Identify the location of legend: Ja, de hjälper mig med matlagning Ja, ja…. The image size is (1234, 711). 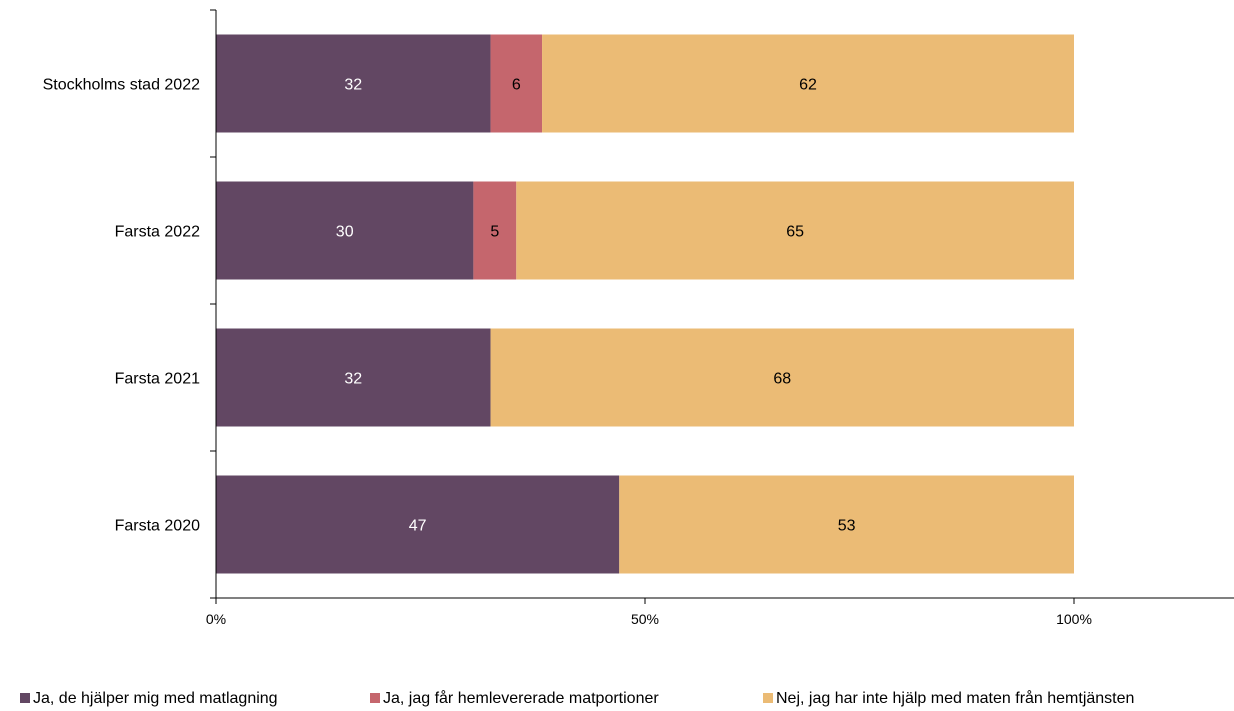
(627, 700).